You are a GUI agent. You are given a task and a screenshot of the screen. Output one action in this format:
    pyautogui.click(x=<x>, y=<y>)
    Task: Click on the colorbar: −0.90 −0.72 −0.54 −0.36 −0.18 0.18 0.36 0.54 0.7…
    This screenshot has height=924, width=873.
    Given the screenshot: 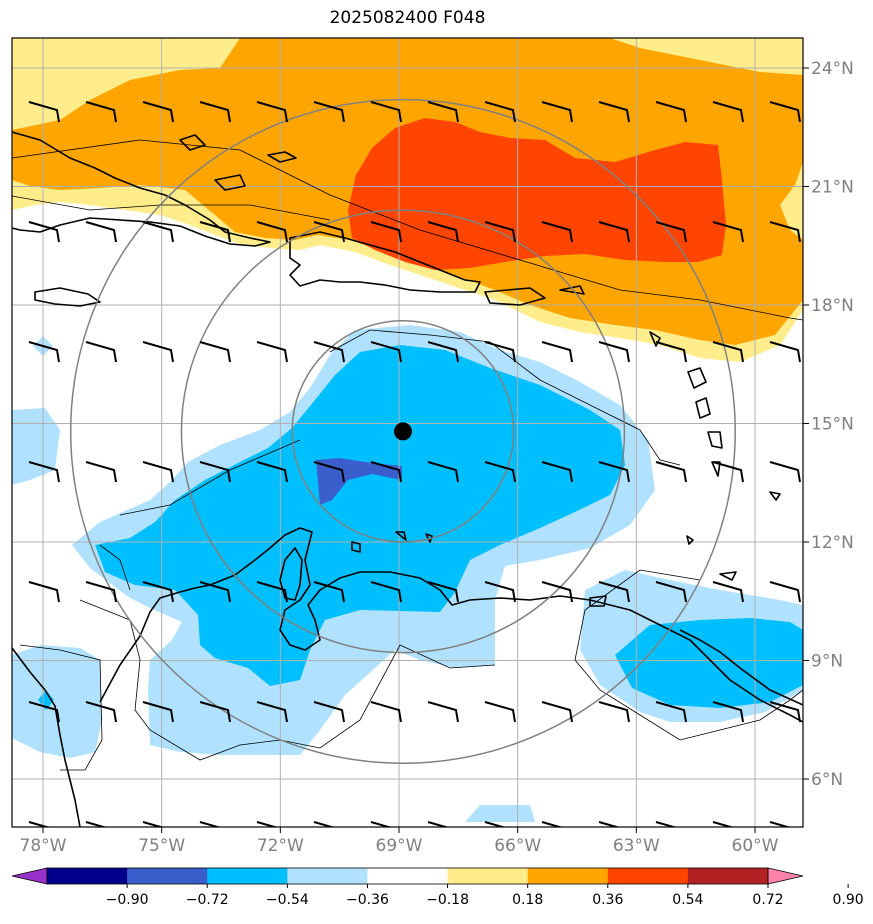 What is the action you would take?
    pyautogui.click(x=437, y=887)
    